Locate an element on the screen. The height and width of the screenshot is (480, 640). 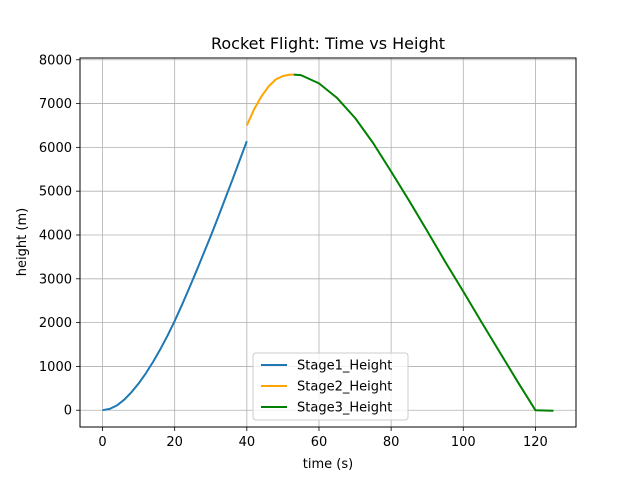
y-tick-label: 1000 is located at coordinates (55, 367).